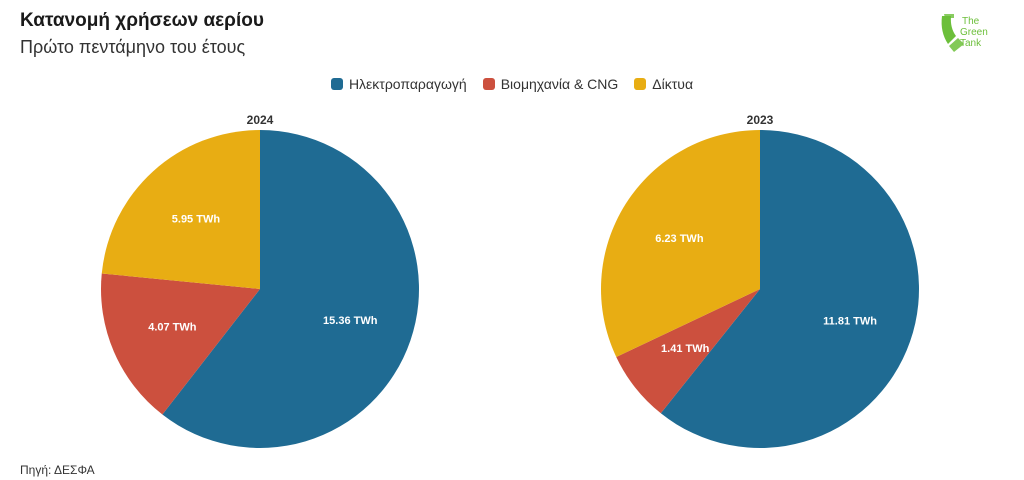  What do you see at coordinates (974, 32) in the screenshot?
I see `logo-text-line-2: Green` at bounding box center [974, 32].